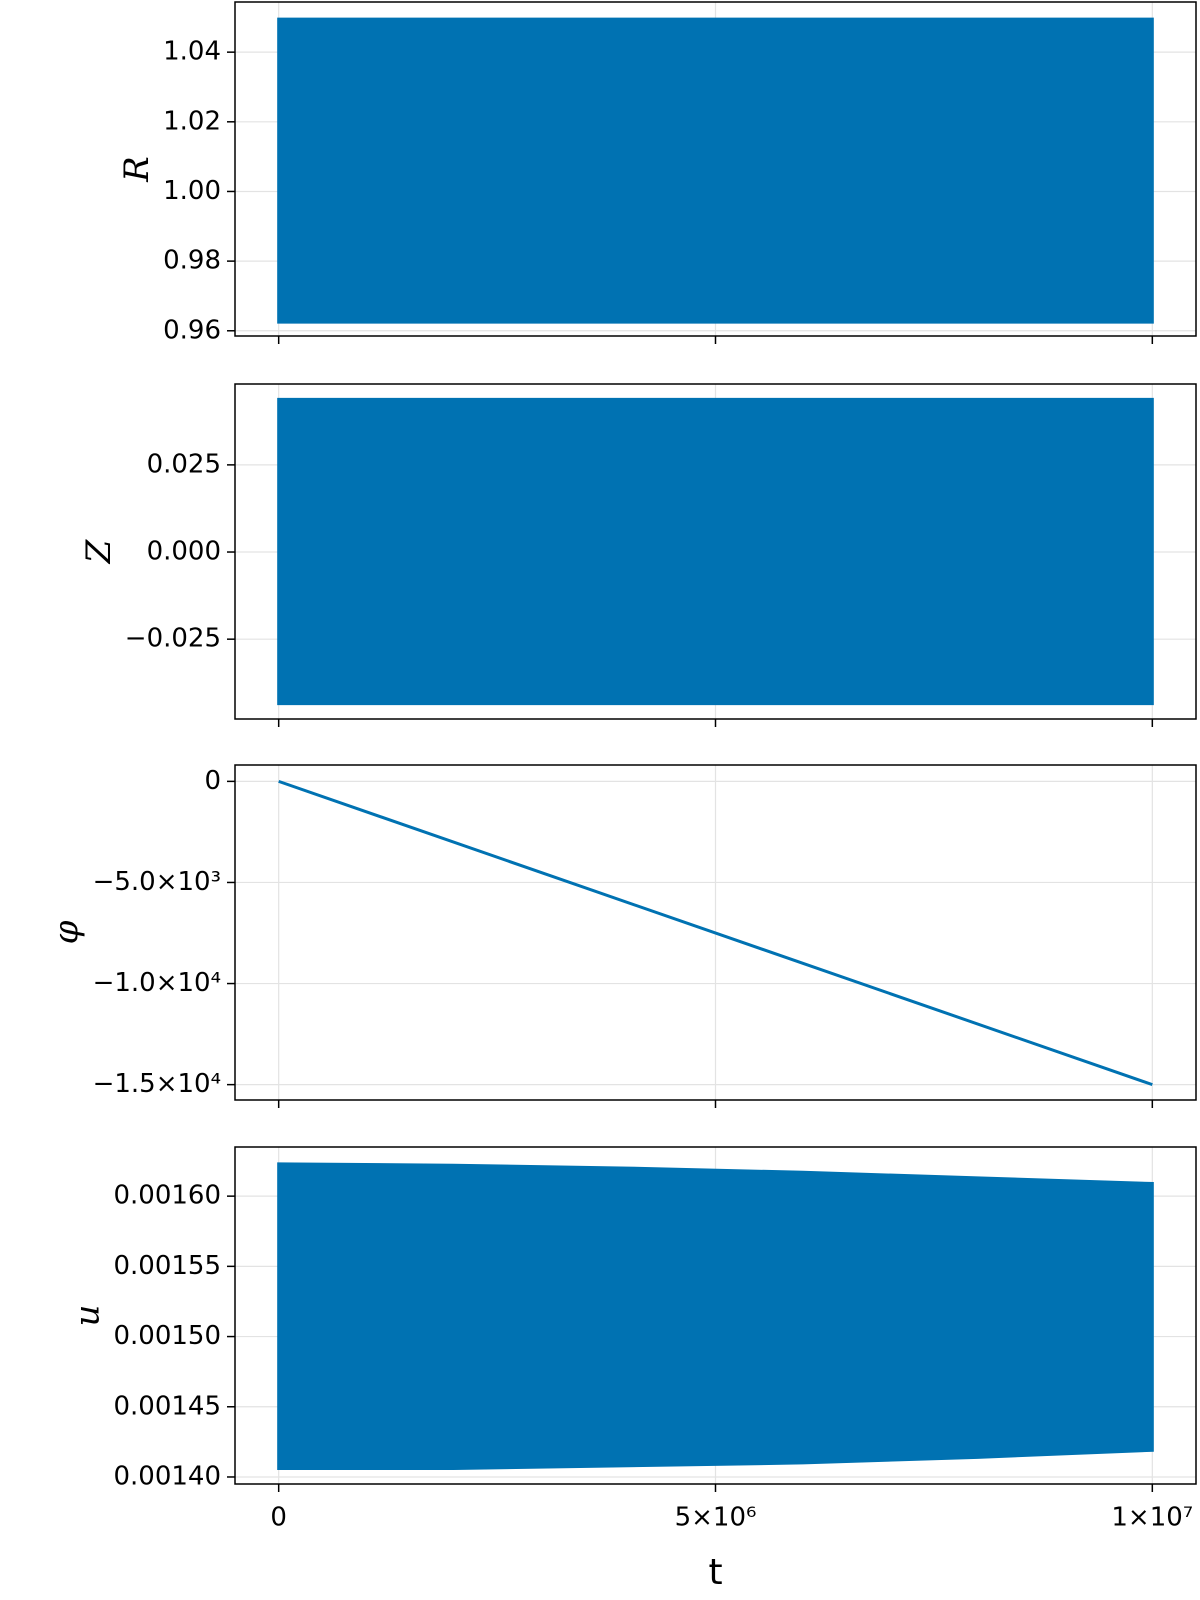 The width and height of the screenshot is (1200, 1600). I want to click on y-tick-label: −0.025, so click(173, 639).